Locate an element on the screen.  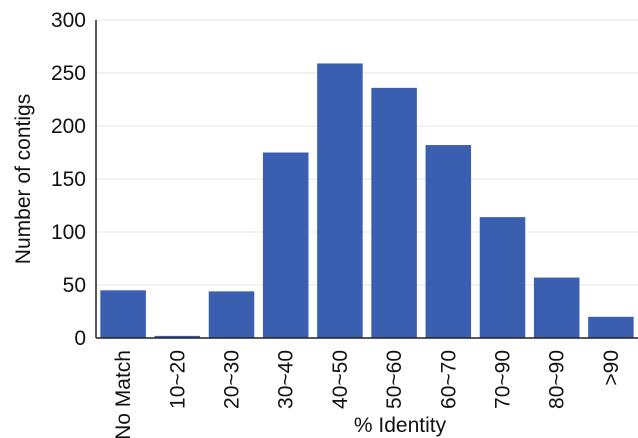
y-tick-labels: 0 50 100 150 200 250 300 is located at coordinates (68, 179).